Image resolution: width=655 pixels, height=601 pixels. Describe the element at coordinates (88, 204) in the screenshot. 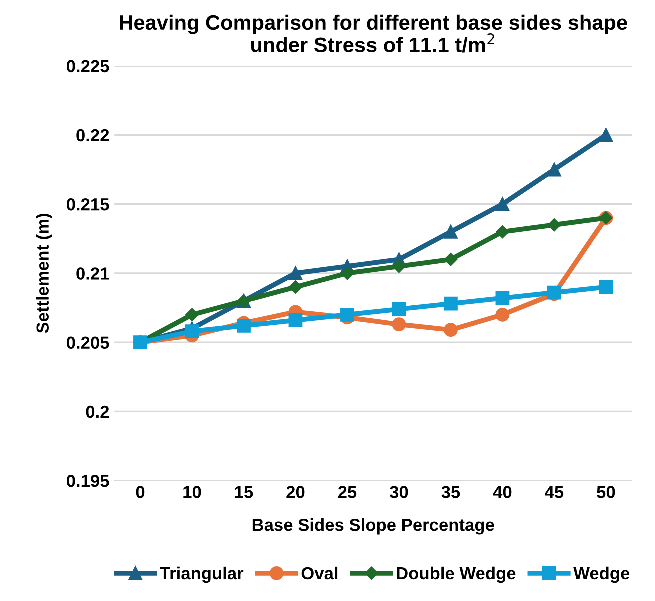

I see `y-tick-label: 0.215` at that location.